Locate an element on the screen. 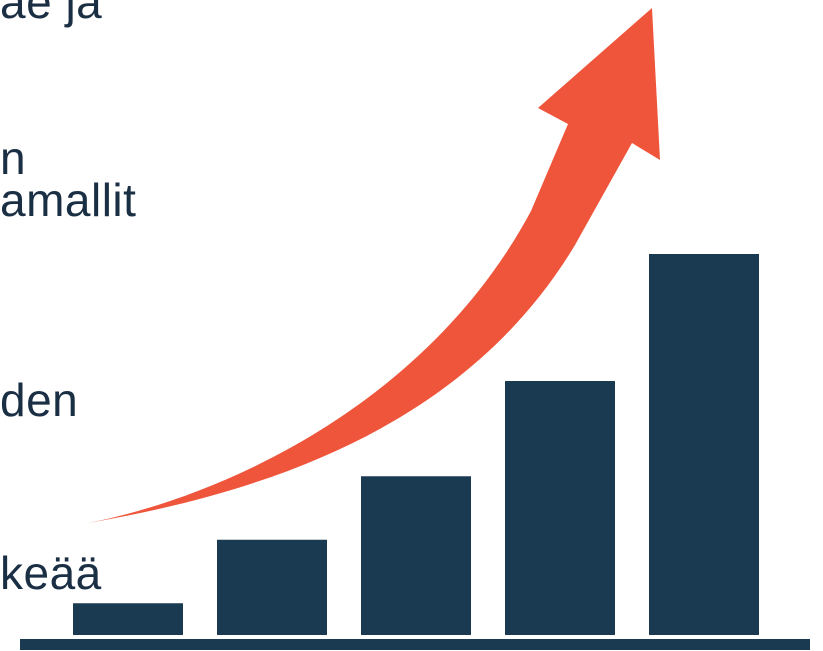  text-fragment: n is located at coordinates (13, 158).